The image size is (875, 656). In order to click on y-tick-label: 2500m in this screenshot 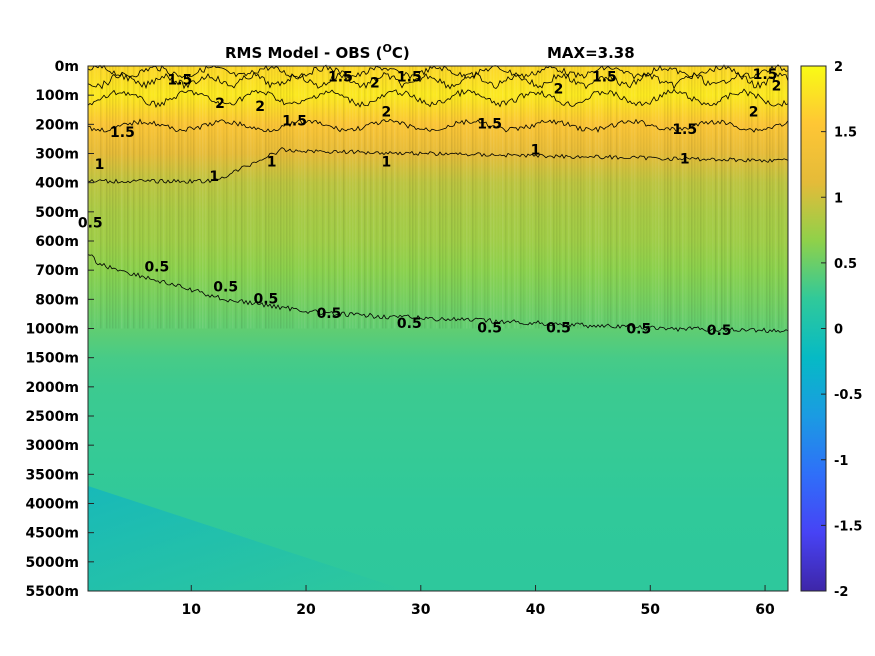, I will do `click(52, 417)`.